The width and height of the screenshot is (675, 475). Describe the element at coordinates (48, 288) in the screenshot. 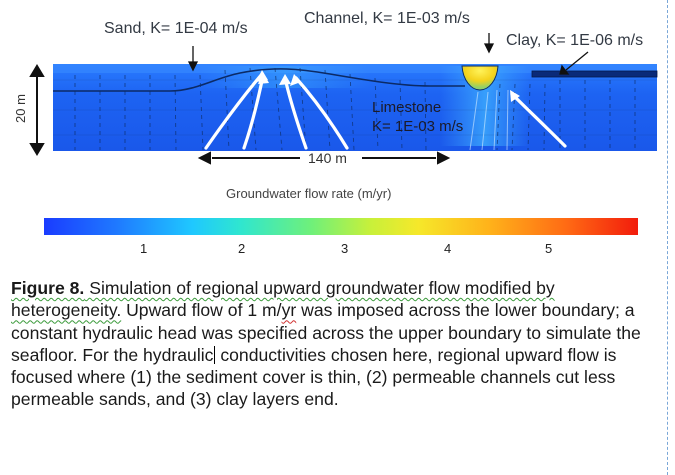

I see `caption-lead: Figure 8.` at that location.